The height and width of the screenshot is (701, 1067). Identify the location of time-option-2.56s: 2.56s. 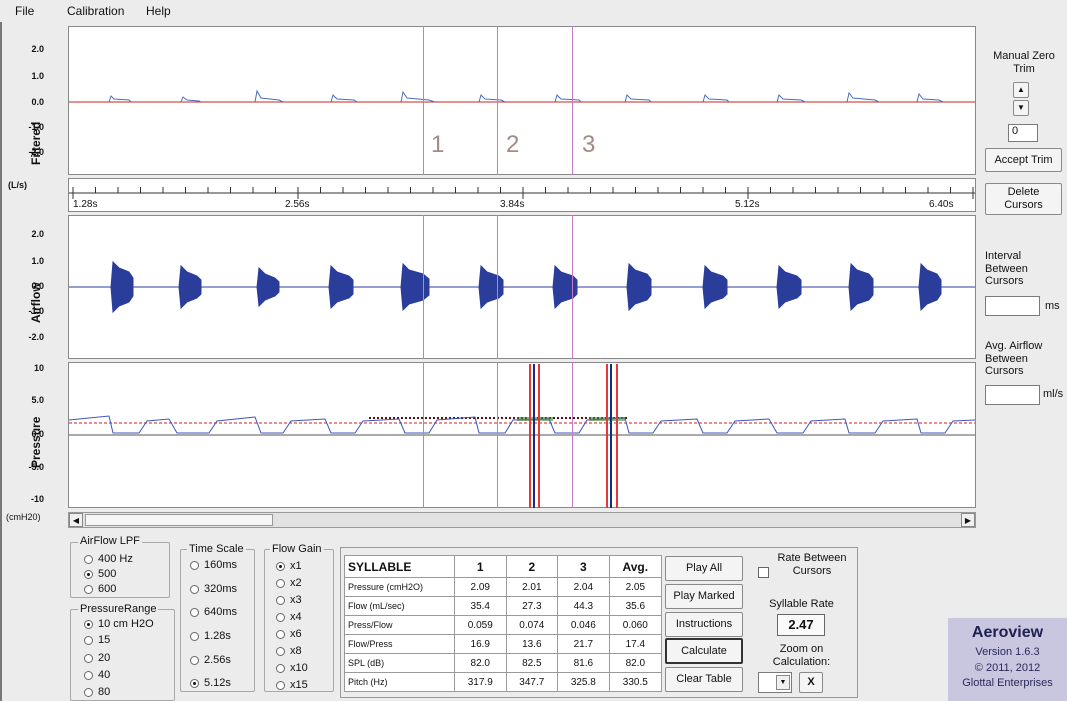
(210, 660).